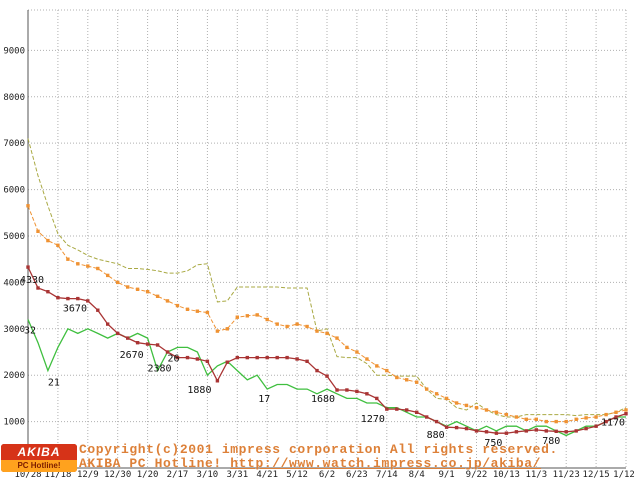  Describe the element at coordinates (506, 475) in the screenshot. I see `x-tick-label: 10/13` at that location.